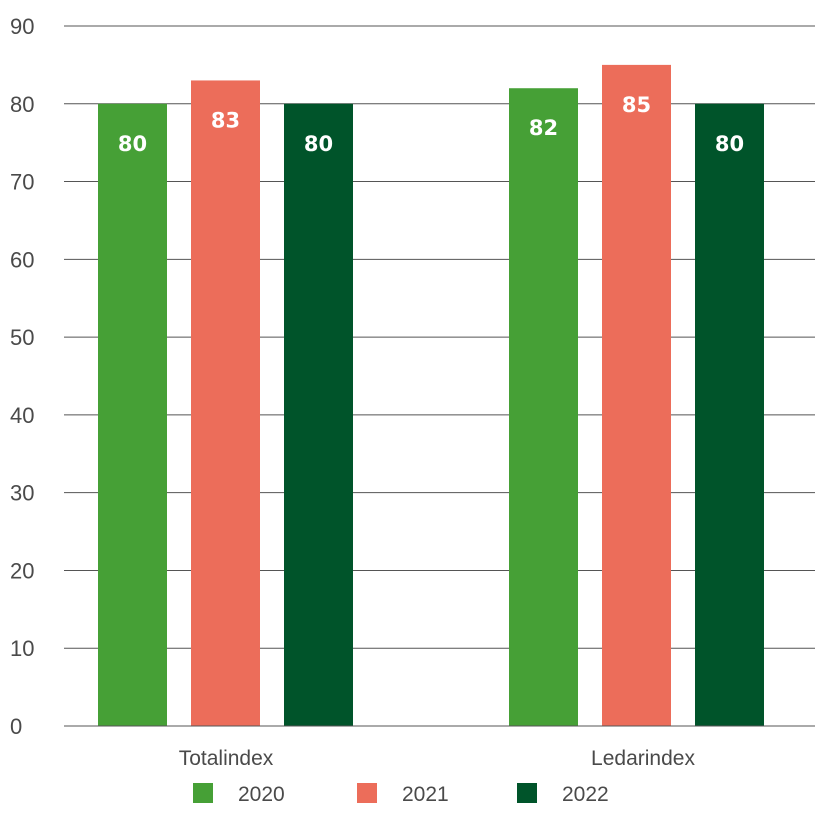 The width and height of the screenshot is (817, 817). I want to click on y-tick-label-50: 50, so click(22, 337).